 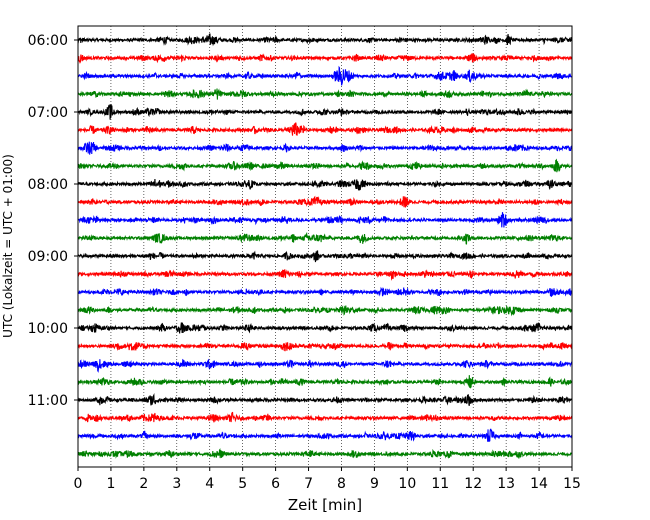 What do you see at coordinates (48, 41) in the screenshot?
I see `y-tick-label-06:00: 06:00` at bounding box center [48, 41].